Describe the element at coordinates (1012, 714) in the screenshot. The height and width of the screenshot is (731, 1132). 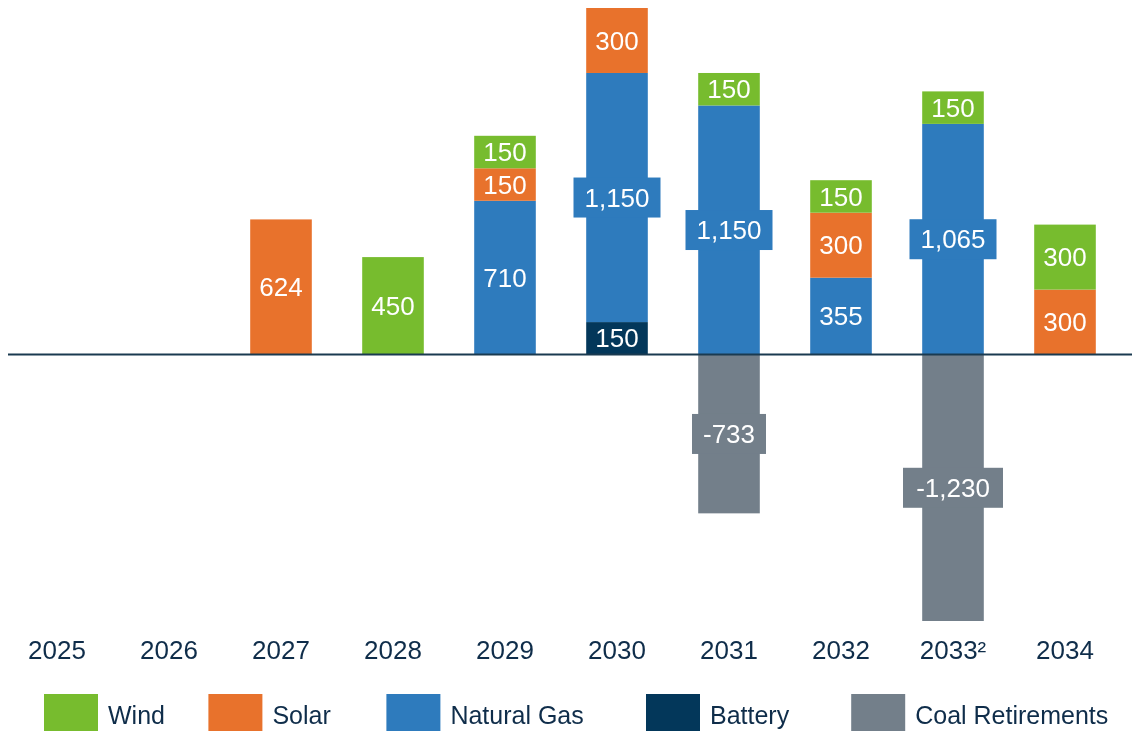
I see `legend-label: Coal Retirements` at that location.